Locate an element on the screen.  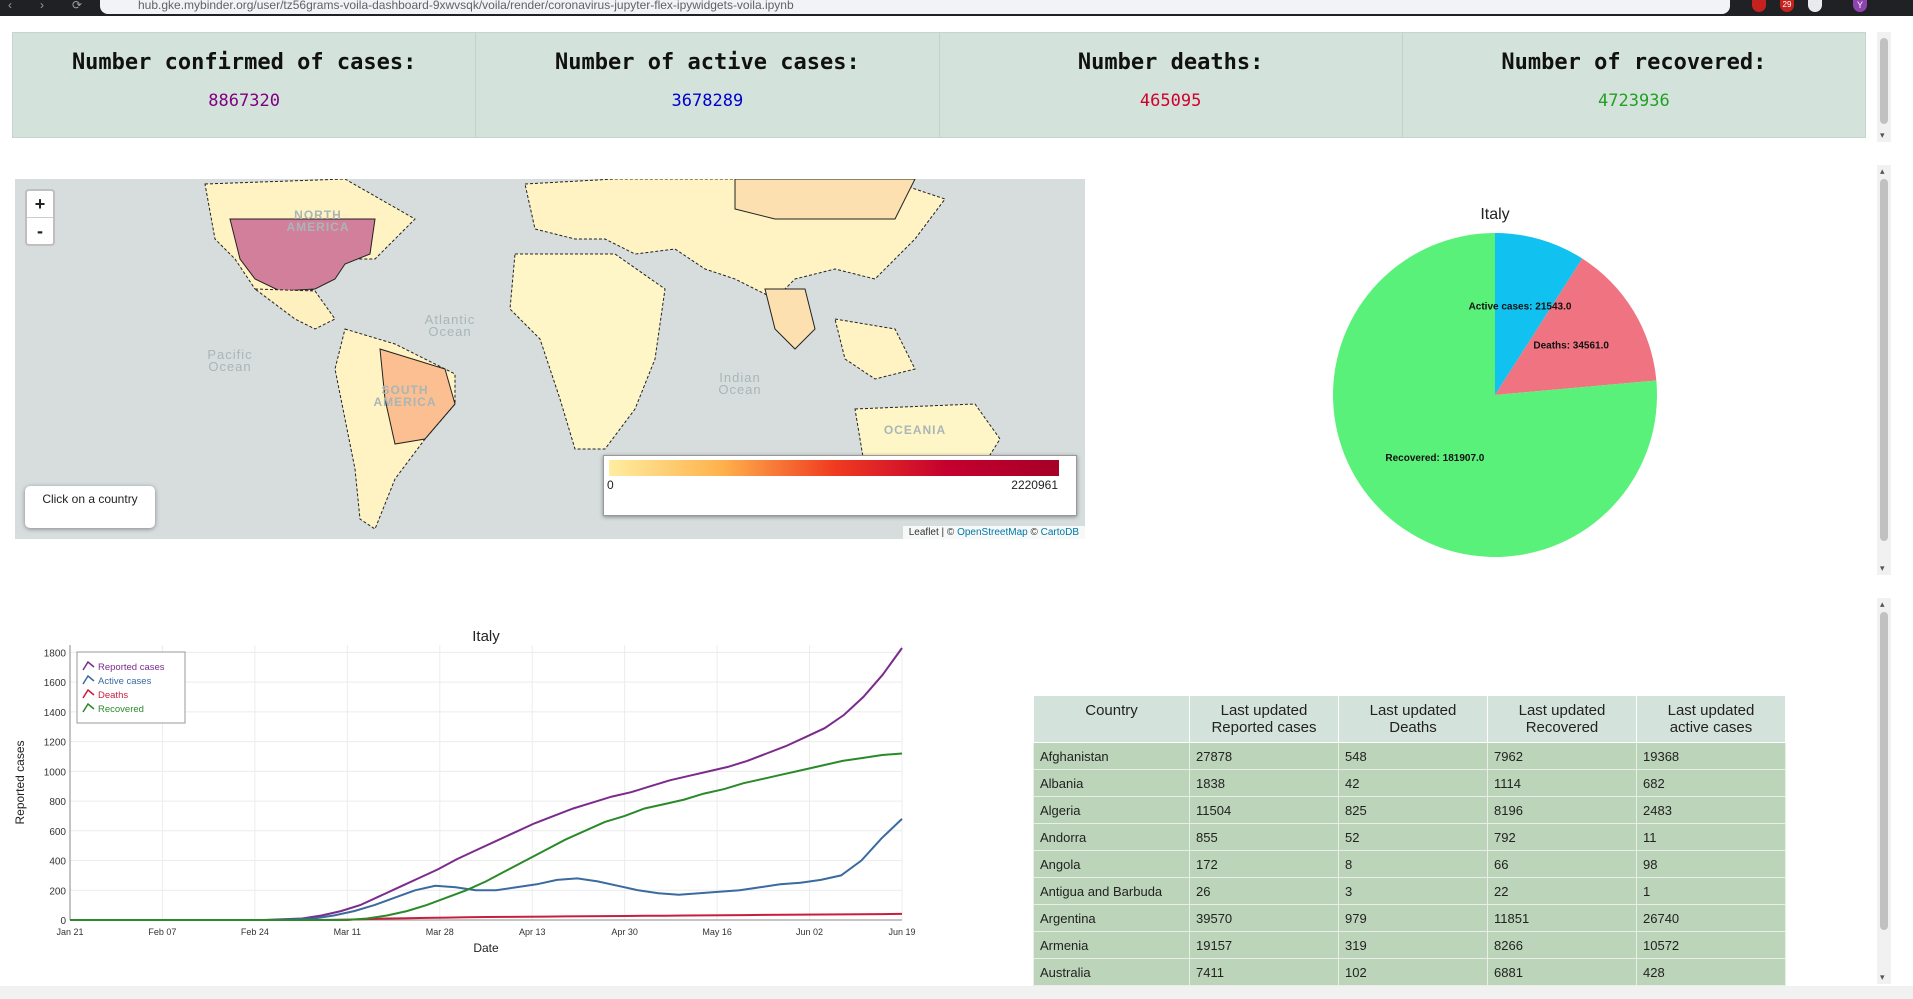
back-icon: ‹ is located at coordinates (10, 6).